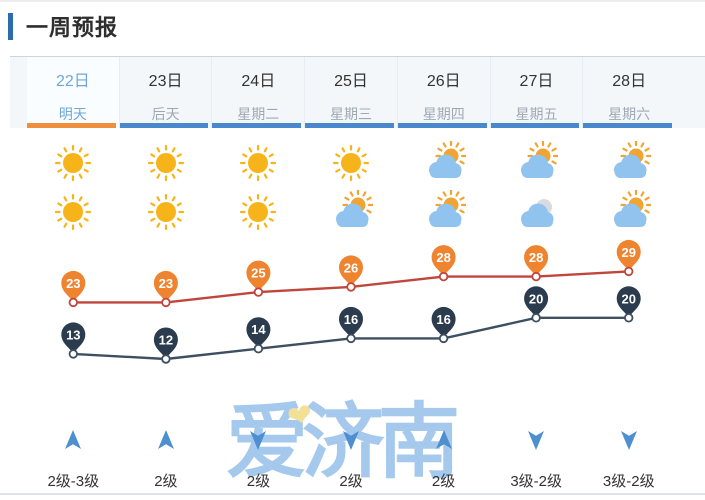 This screenshot has width=705, height=500. Describe the element at coordinates (258, 335) in the screenshot. I see `low-temperature-pin: 14` at that location.